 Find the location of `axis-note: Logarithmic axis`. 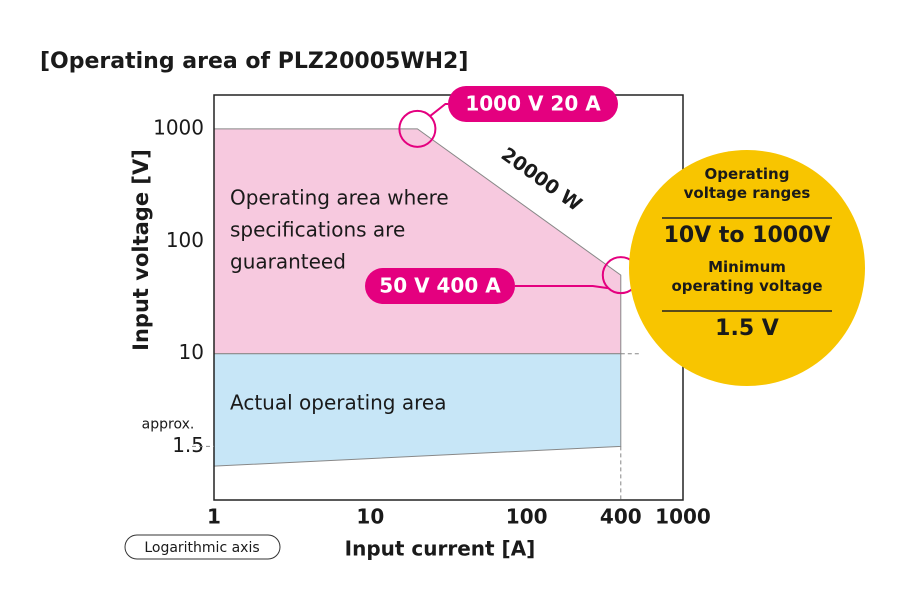

axis-note: Logarithmic axis is located at coordinates (201, 548).